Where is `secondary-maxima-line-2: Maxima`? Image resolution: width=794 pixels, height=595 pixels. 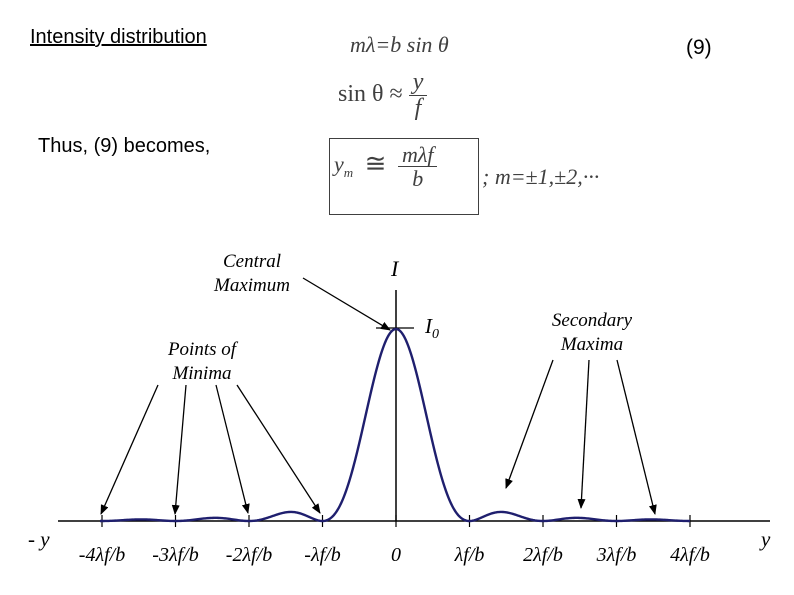
secondary-maxima-line-2: Maxima is located at coordinates (592, 344).